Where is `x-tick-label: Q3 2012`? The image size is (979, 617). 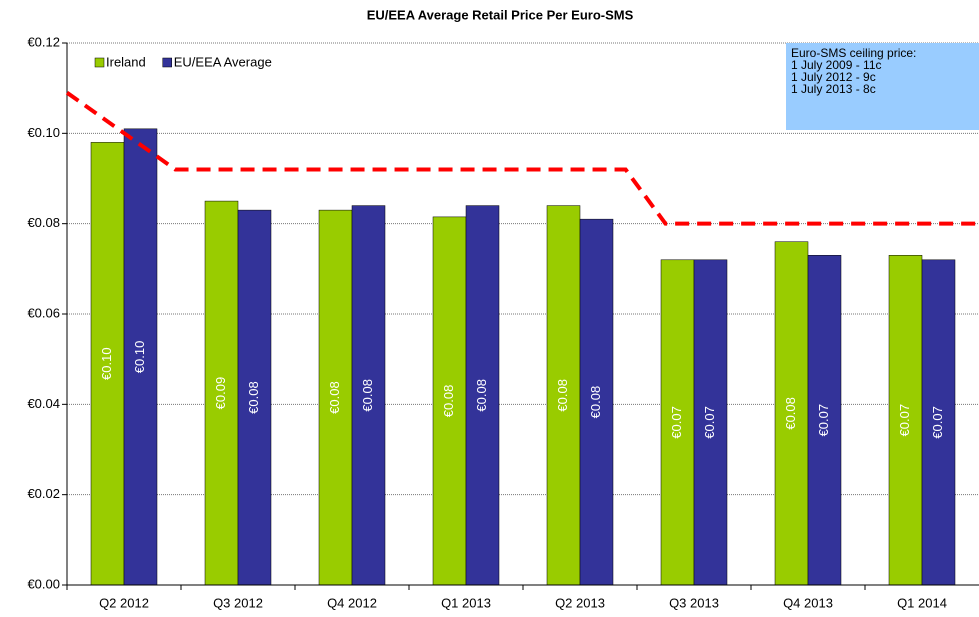
x-tick-label: Q3 2012 is located at coordinates (238, 602).